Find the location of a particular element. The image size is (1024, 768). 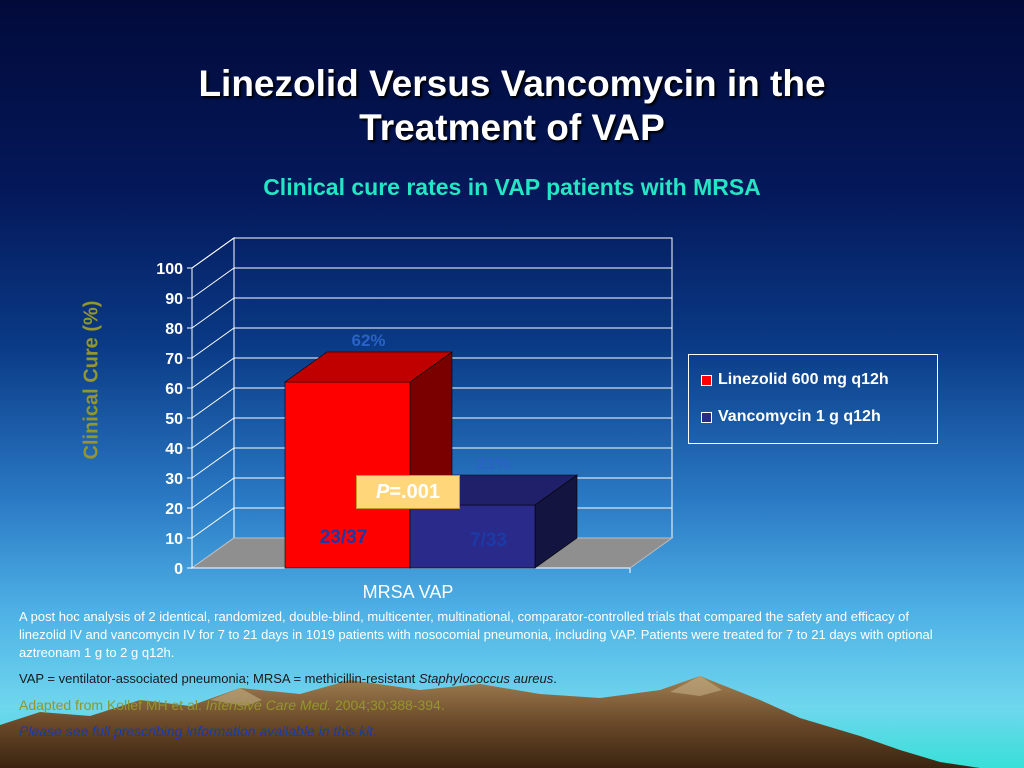

y-tick-label: 60 is located at coordinates (174, 389).